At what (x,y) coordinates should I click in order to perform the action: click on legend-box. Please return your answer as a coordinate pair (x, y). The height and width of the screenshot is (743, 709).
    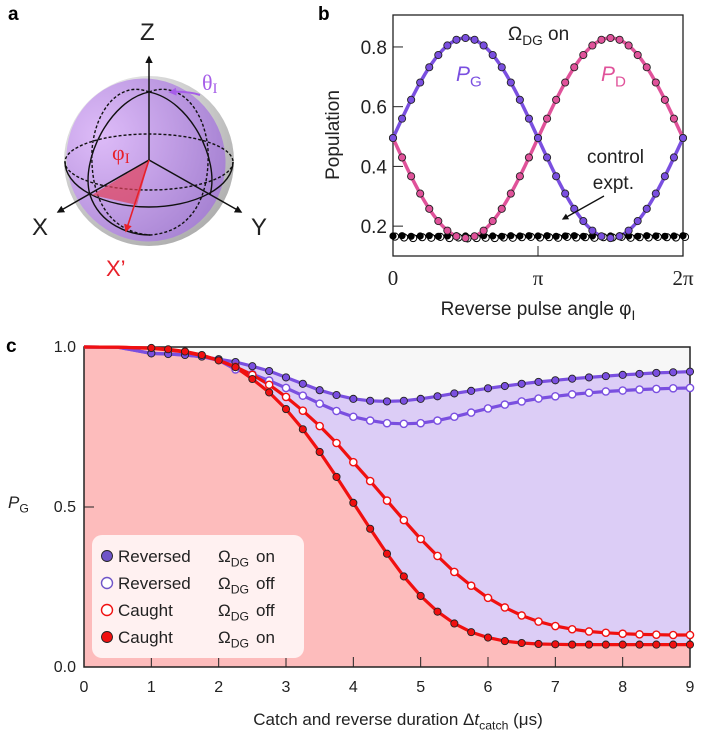
    Looking at the image, I should click on (198, 596).